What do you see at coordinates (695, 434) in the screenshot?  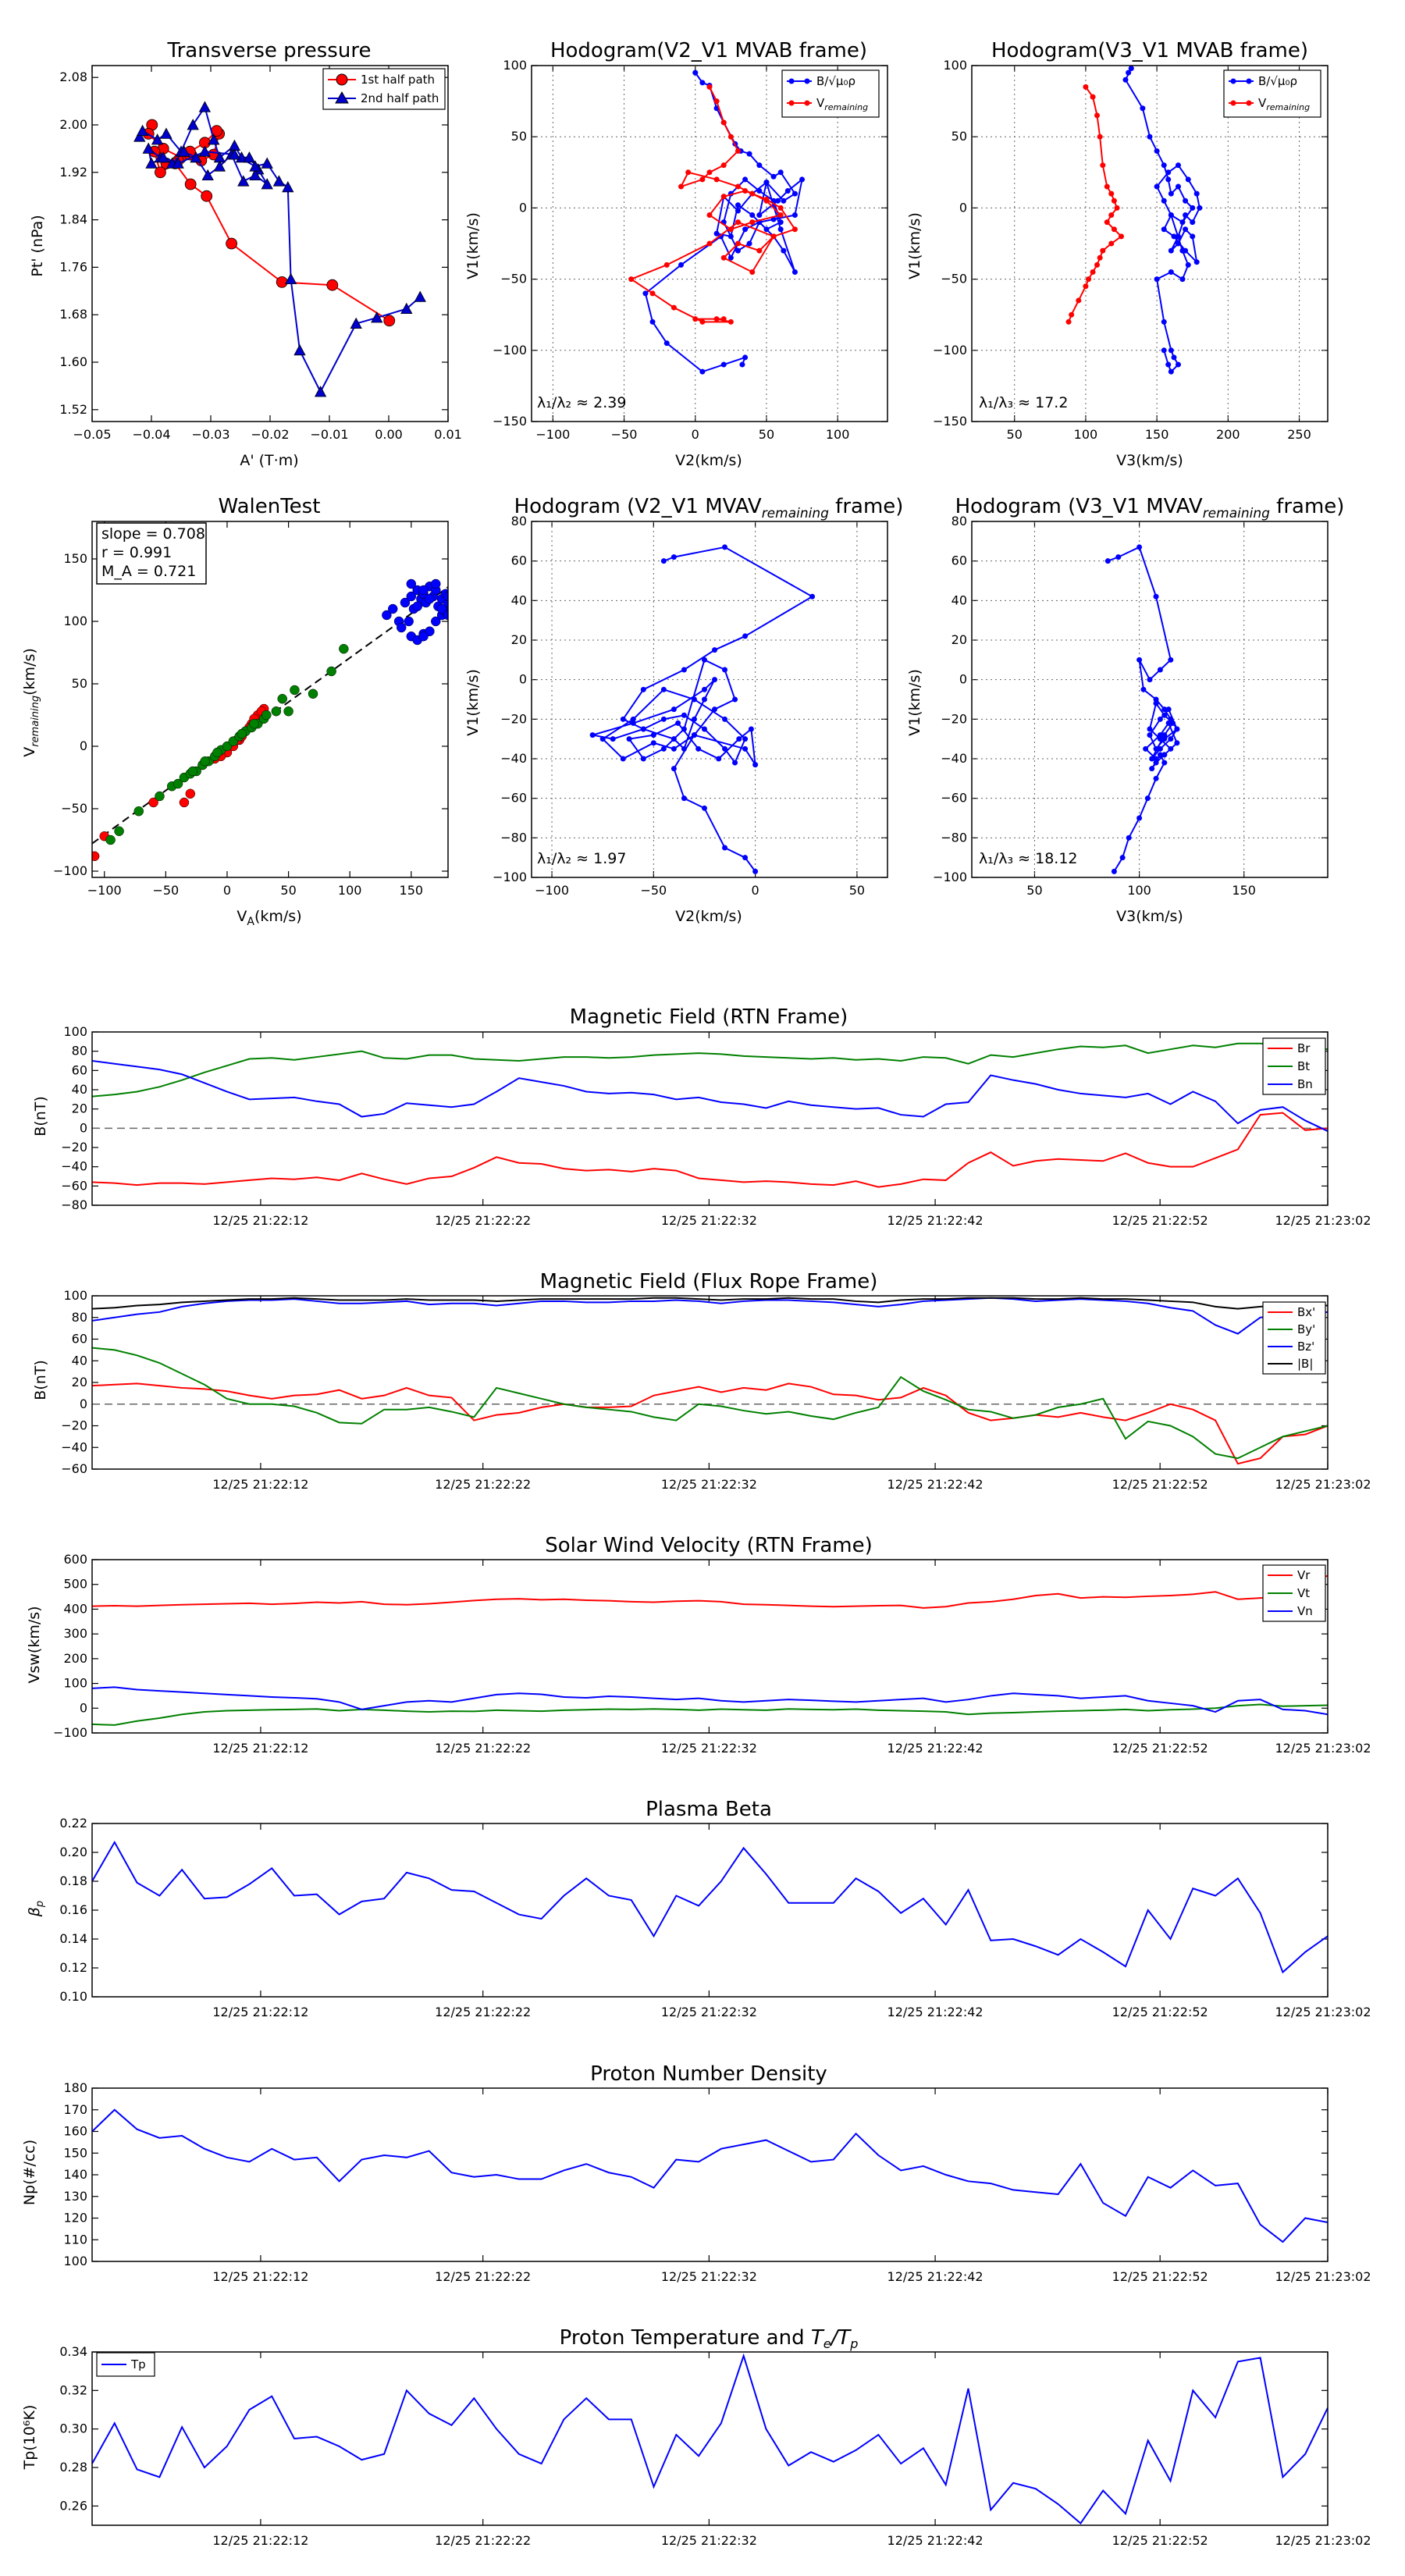 I see `xtick-label: 0` at bounding box center [695, 434].